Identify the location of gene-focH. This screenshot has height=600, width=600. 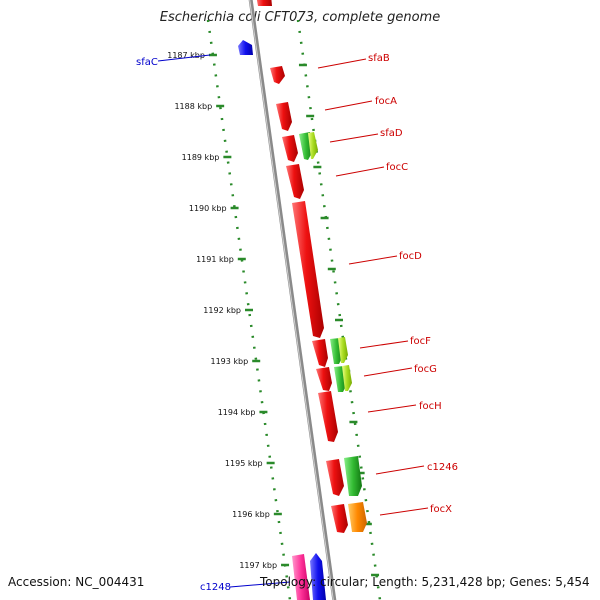
(328, 416).